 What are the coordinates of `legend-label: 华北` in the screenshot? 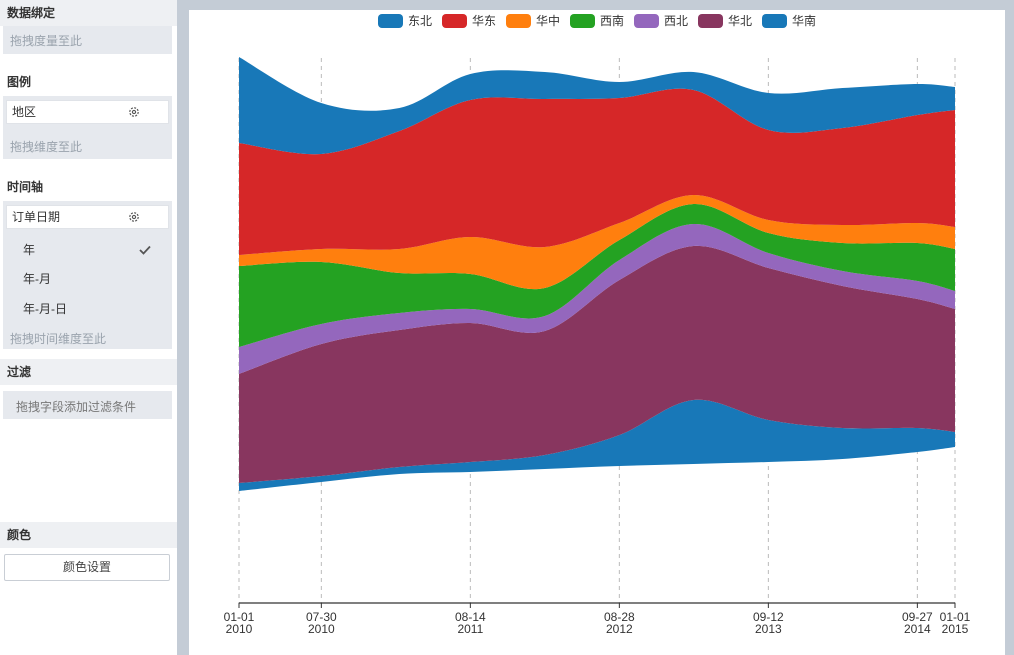 It's located at (740, 21).